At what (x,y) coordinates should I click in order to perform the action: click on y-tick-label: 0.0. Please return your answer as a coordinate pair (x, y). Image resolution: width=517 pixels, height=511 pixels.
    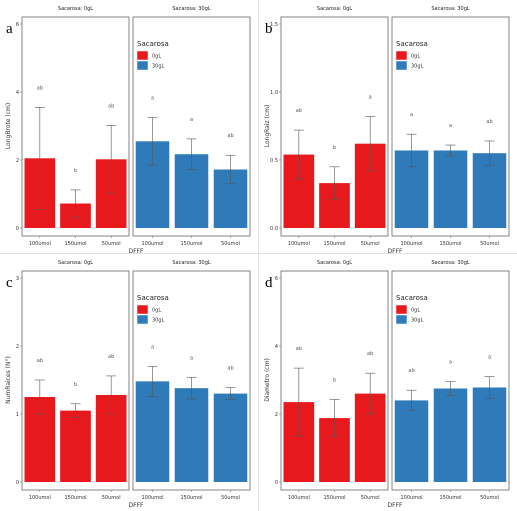
    Looking at the image, I should click on (274, 229).